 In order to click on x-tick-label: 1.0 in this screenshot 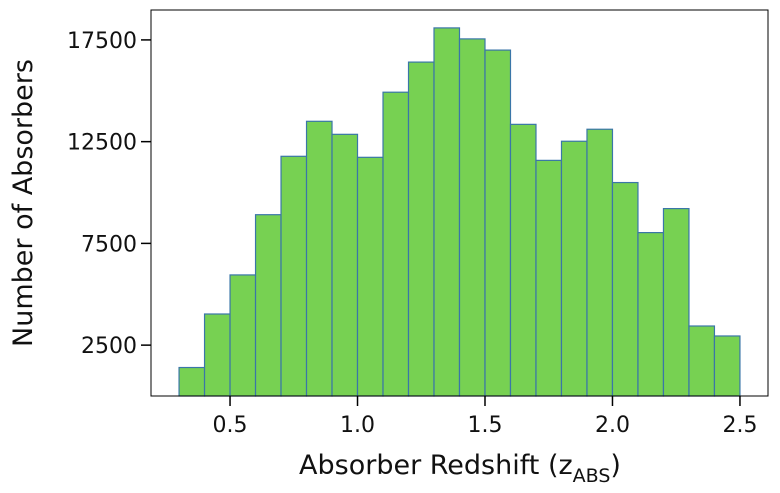, I will do `click(357, 425)`.